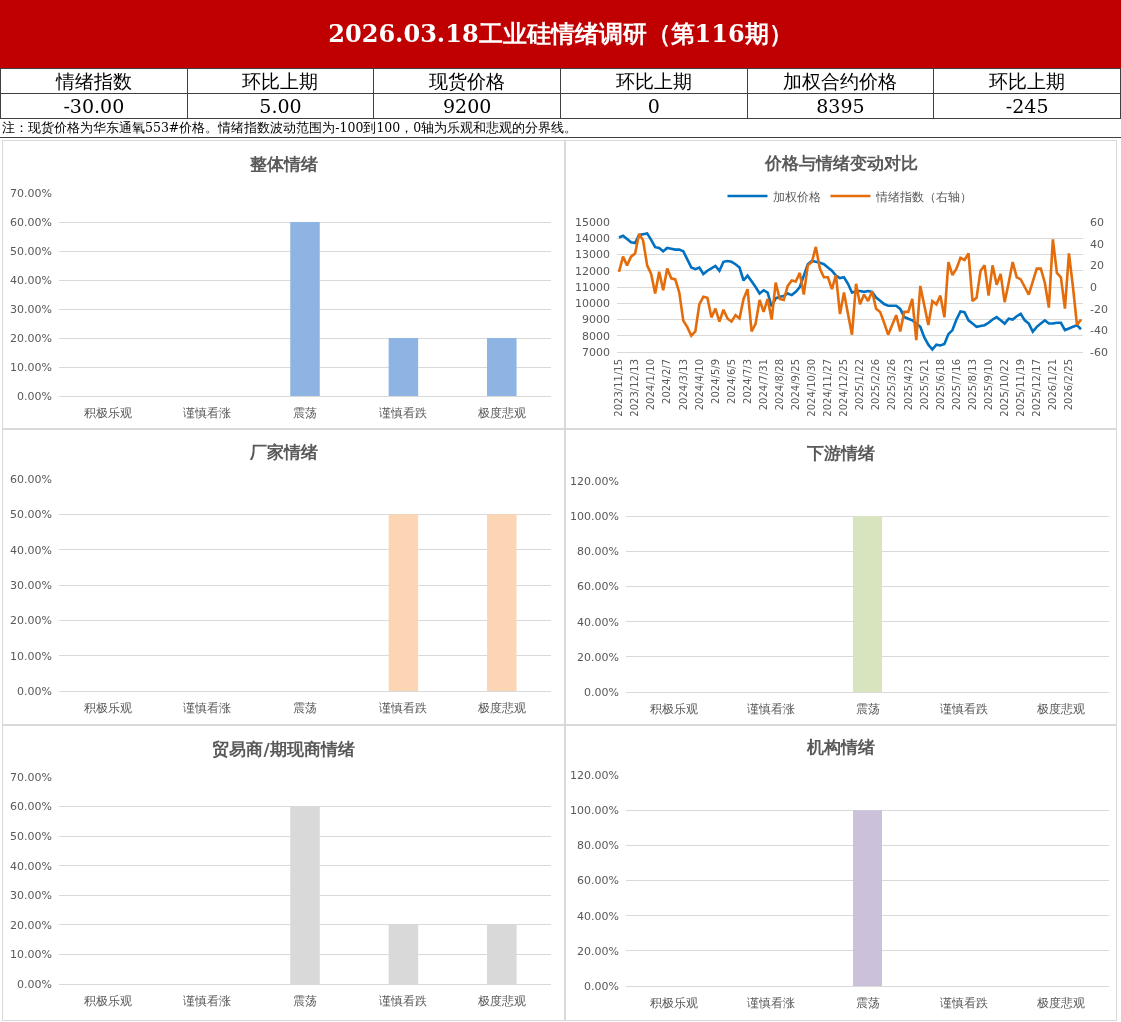  Describe the element at coordinates (619, 388) in the screenshot. I see `x-tick-label: 2023/11/15` at that location.